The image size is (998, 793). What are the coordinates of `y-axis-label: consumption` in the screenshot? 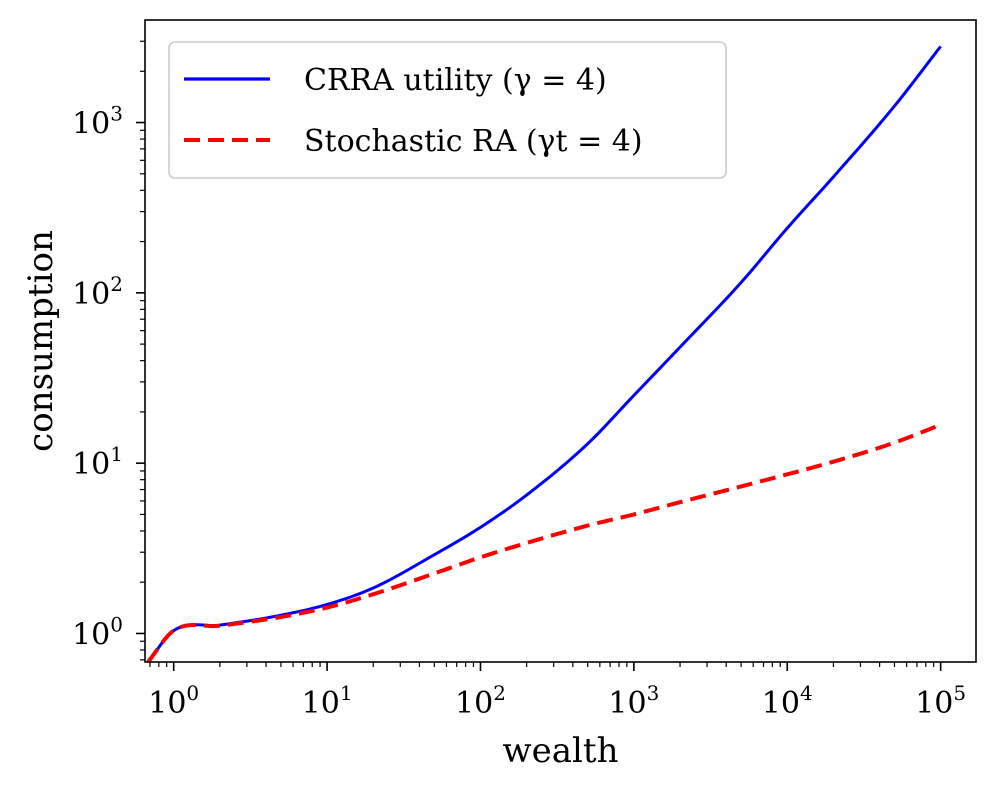 It's located at (41, 341).